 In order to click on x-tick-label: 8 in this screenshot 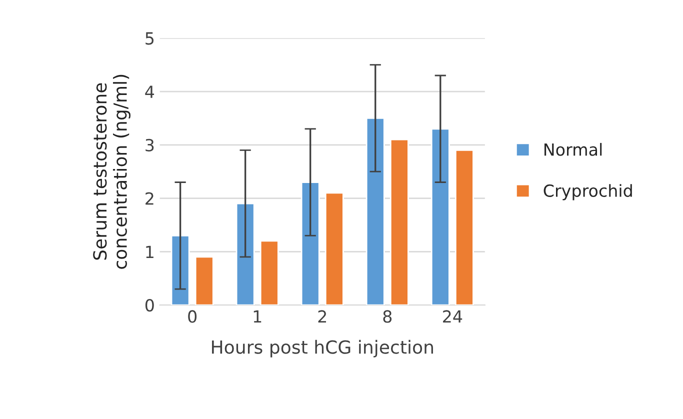, I will do `click(387, 316)`.